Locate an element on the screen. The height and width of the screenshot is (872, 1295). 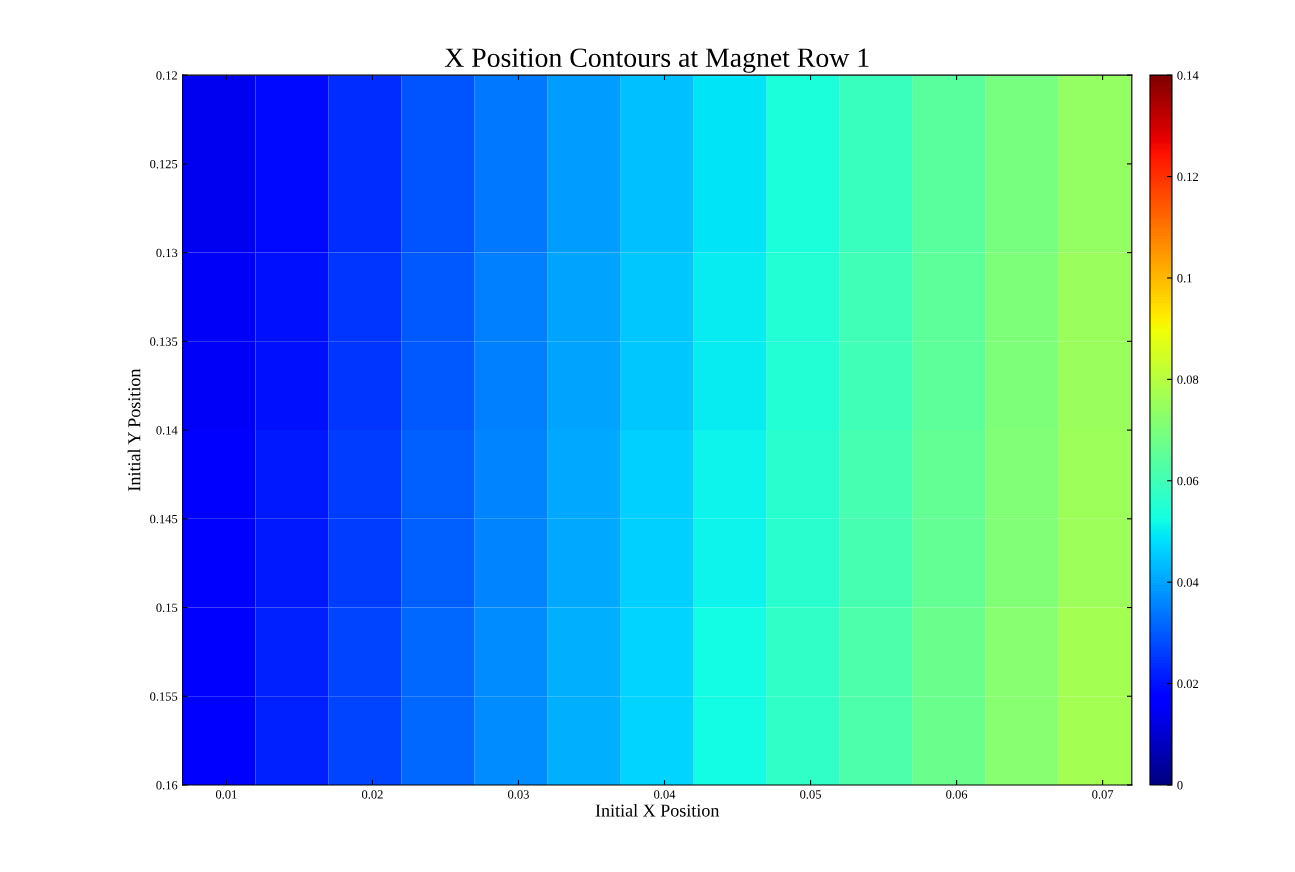
x-tick-label: 0.03 is located at coordinates (518, 794).